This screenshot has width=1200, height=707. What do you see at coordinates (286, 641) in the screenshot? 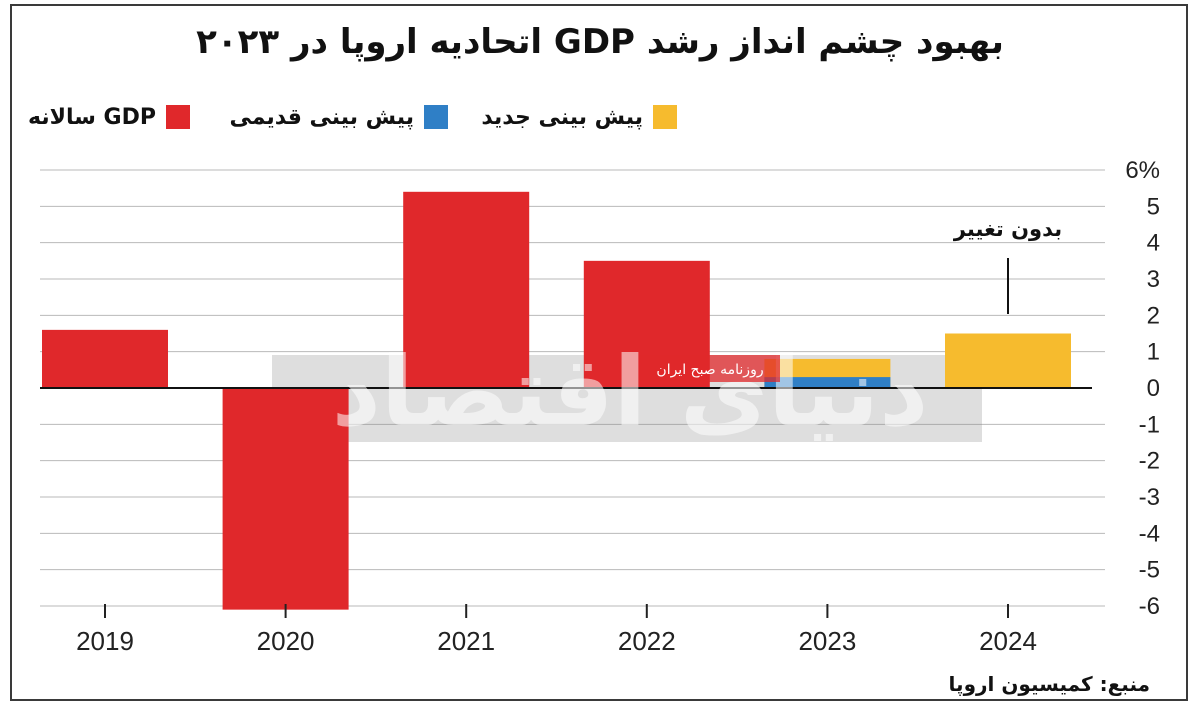
I see `x-tick-label: 2020` at bounding box center [286, 641].